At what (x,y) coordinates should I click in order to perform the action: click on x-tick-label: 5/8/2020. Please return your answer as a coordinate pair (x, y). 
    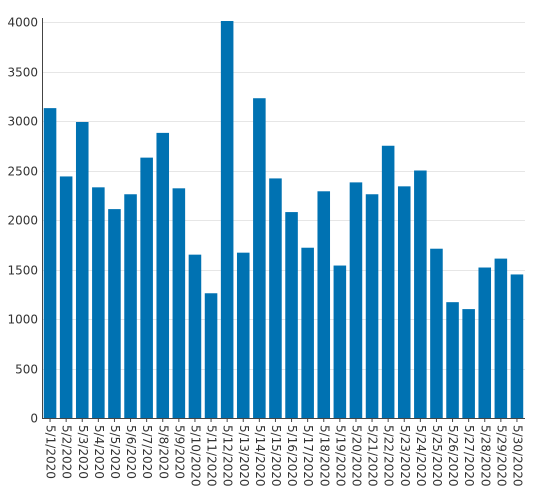
    Looking at the image, I should click on (163, 452).